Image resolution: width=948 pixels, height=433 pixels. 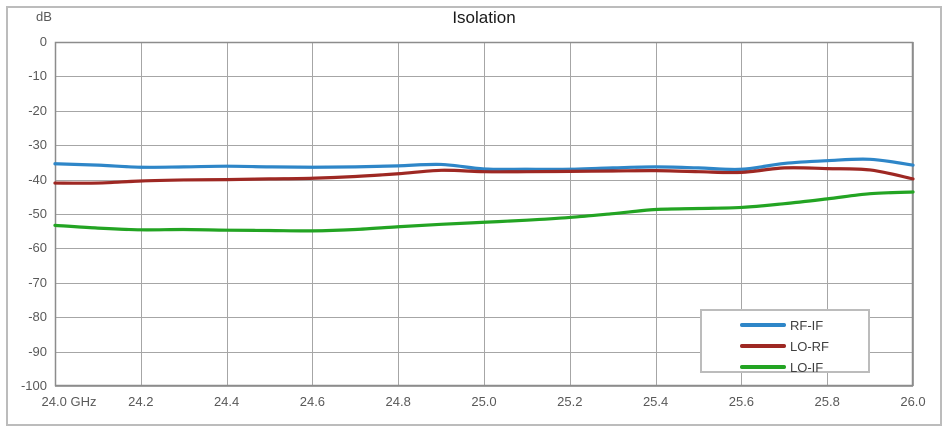 I want to click on x-tick-label: 24.8, so click(x=398, y=401).